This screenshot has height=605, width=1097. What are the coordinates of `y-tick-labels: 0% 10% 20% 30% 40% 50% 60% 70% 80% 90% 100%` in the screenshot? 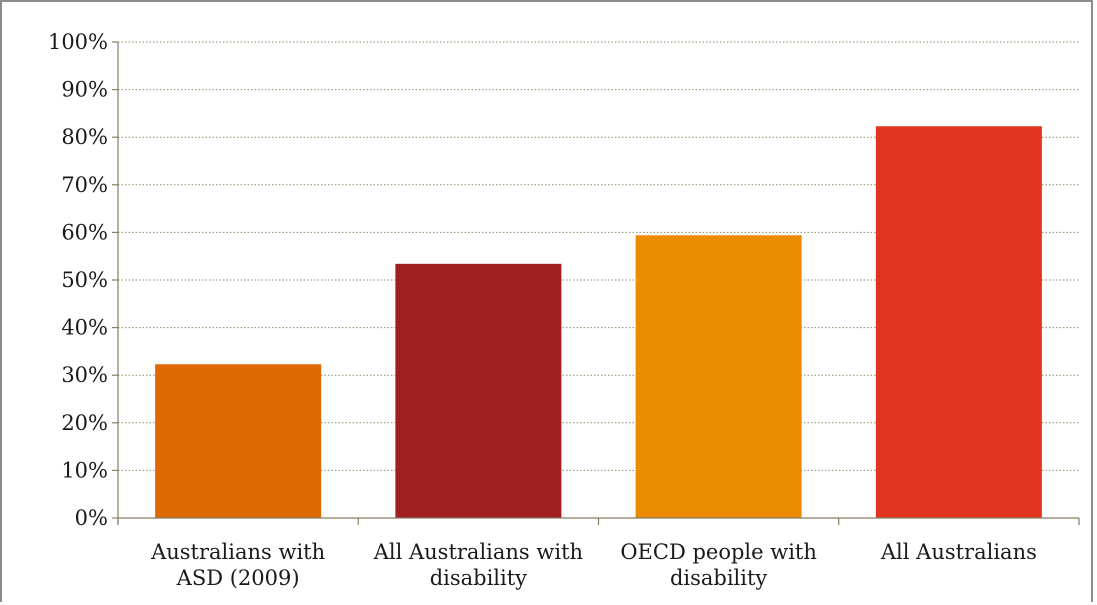 It's located at (78, 280).